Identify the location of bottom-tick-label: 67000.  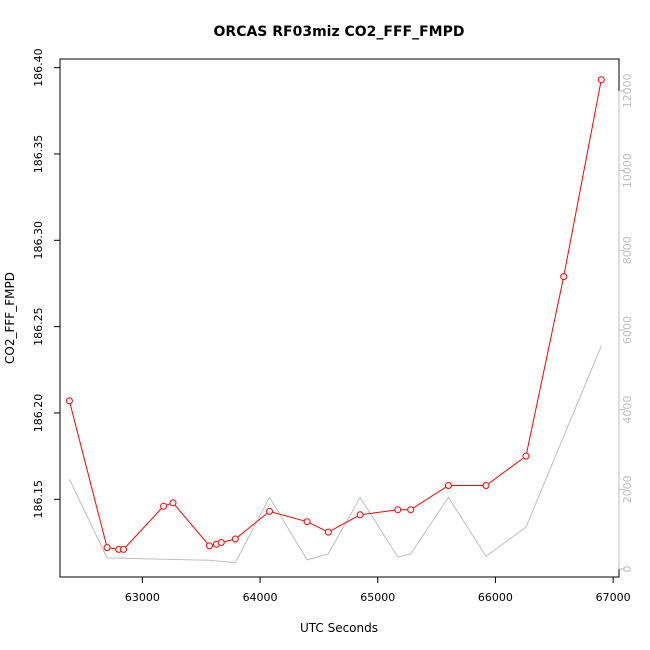
(613, 597).